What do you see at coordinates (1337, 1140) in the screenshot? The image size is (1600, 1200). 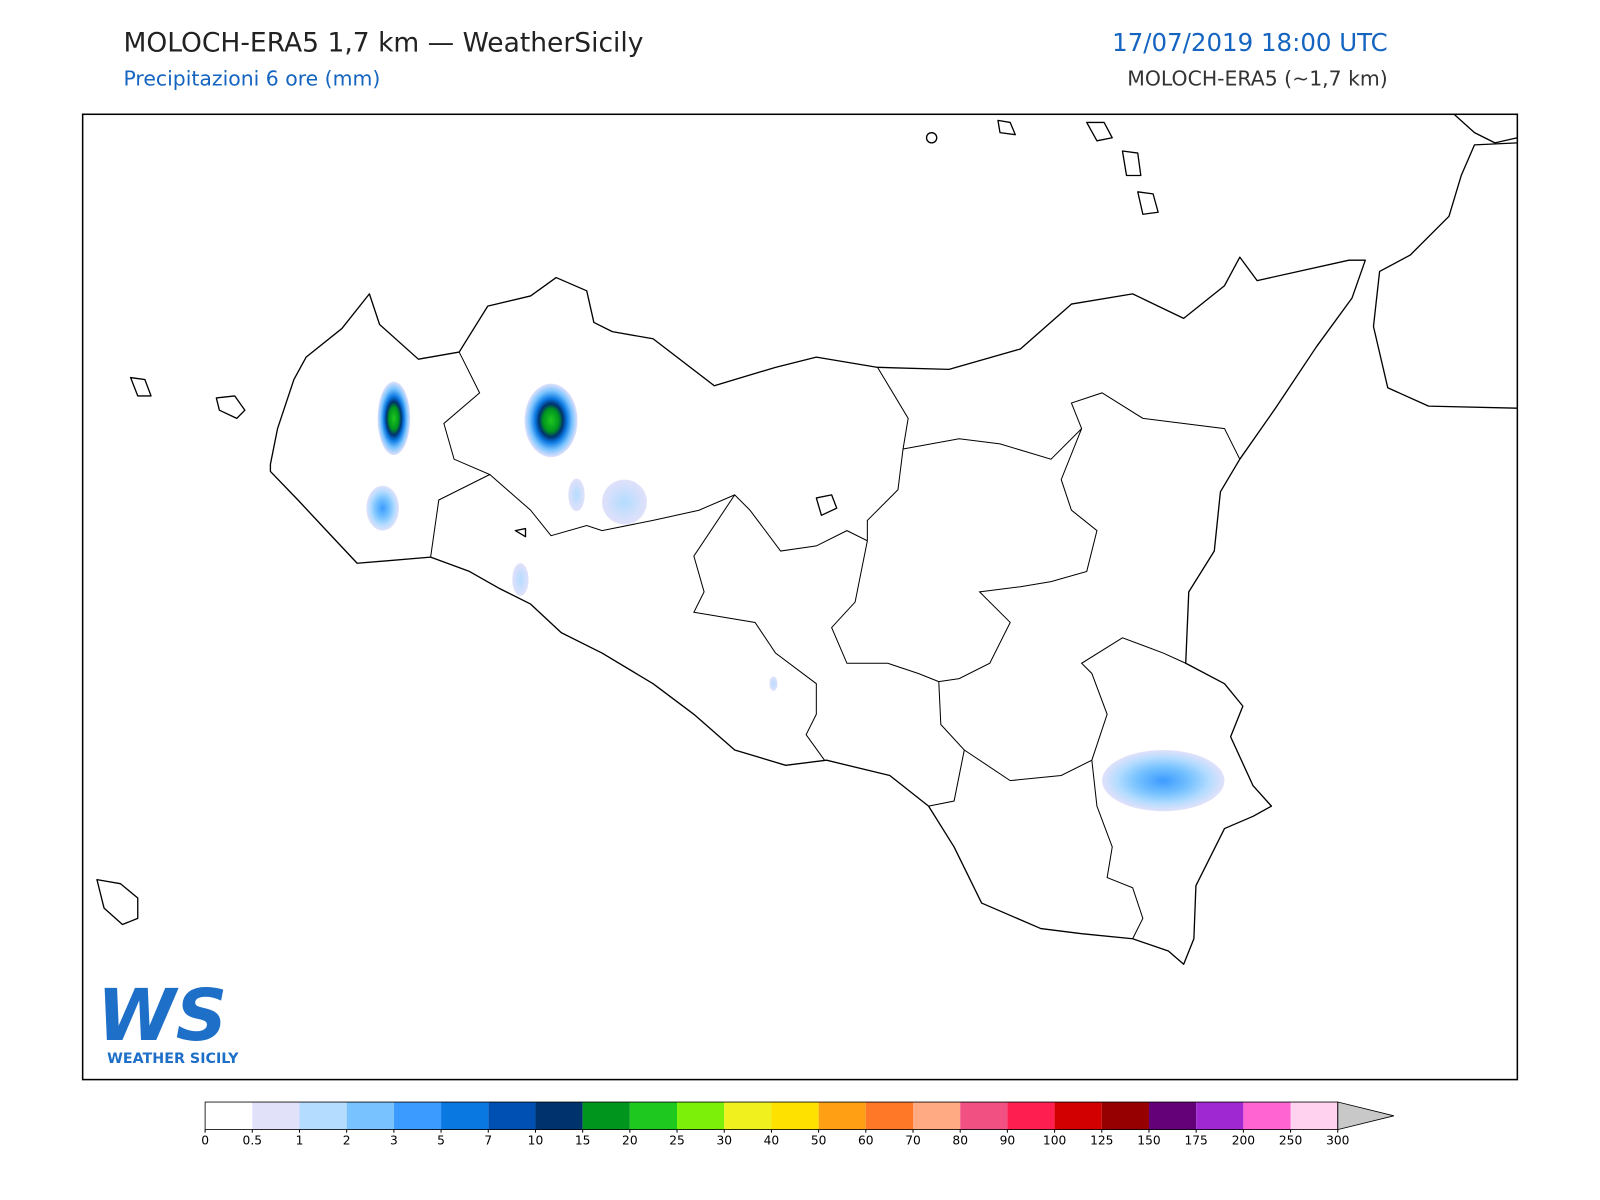 I see `tick-label: 300` at bounding box center [1337, 1140].